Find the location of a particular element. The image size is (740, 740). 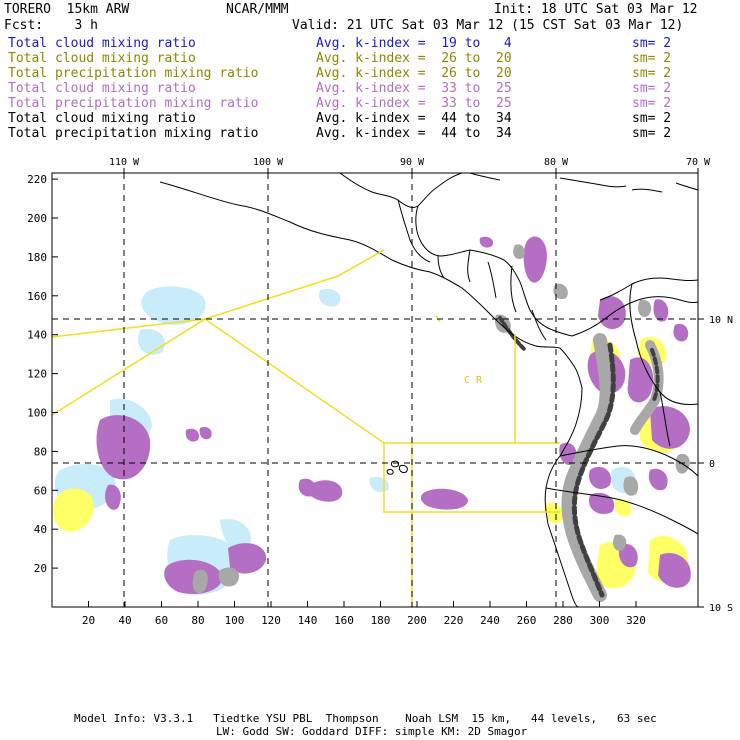

x-tick-label: 160 is located at coordinates (344, 620).